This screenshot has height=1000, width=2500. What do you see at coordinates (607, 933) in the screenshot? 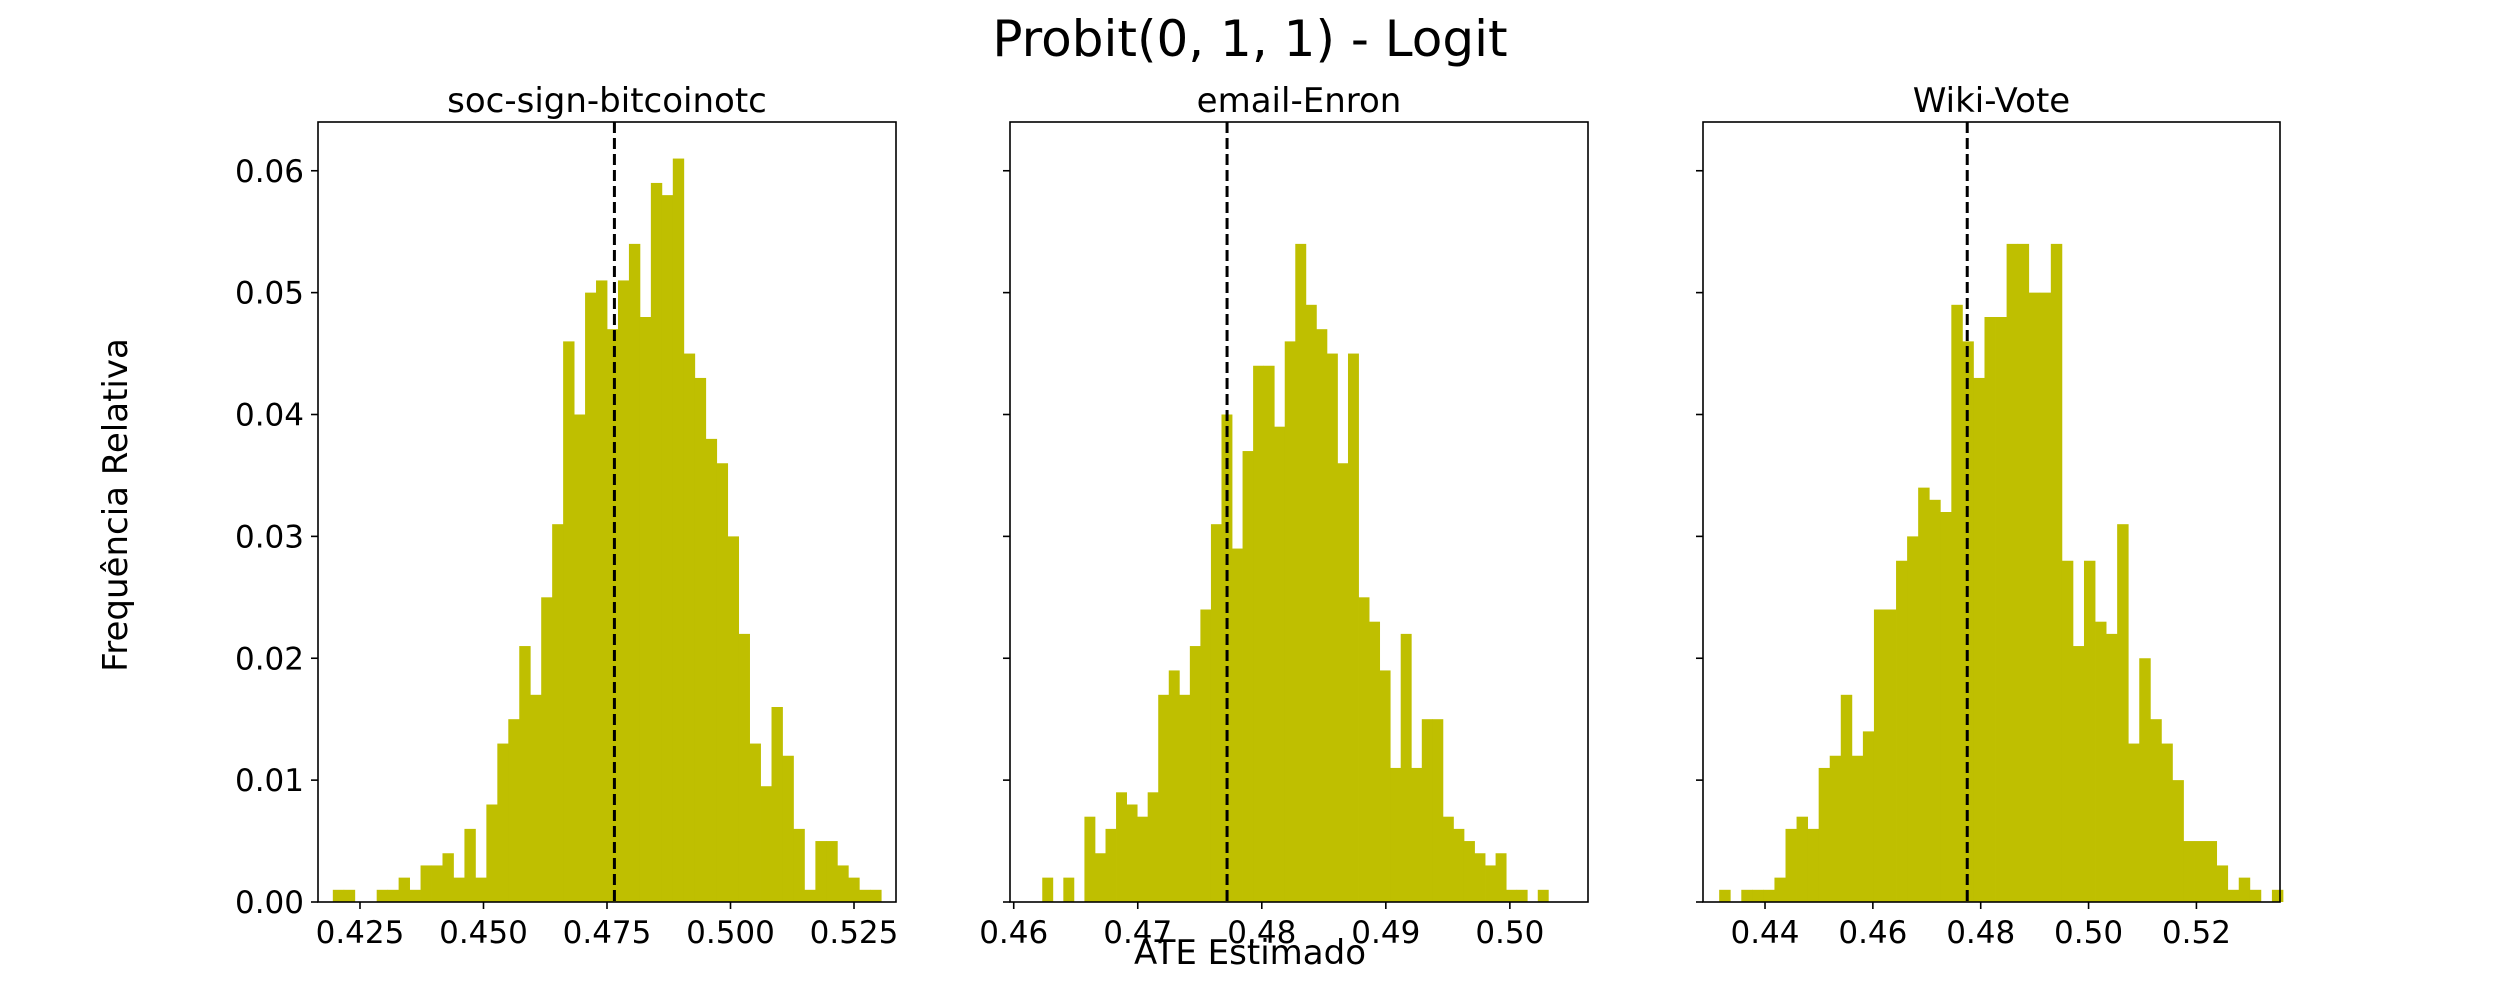
I see `x-tick-label: 0.475` at bounding box center [607, 933].